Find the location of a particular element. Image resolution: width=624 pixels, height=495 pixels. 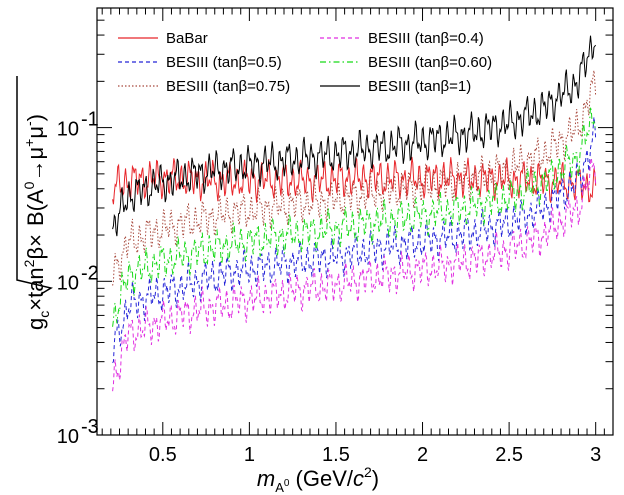

y-title-mu: μ is located at coordinates (35, 132).